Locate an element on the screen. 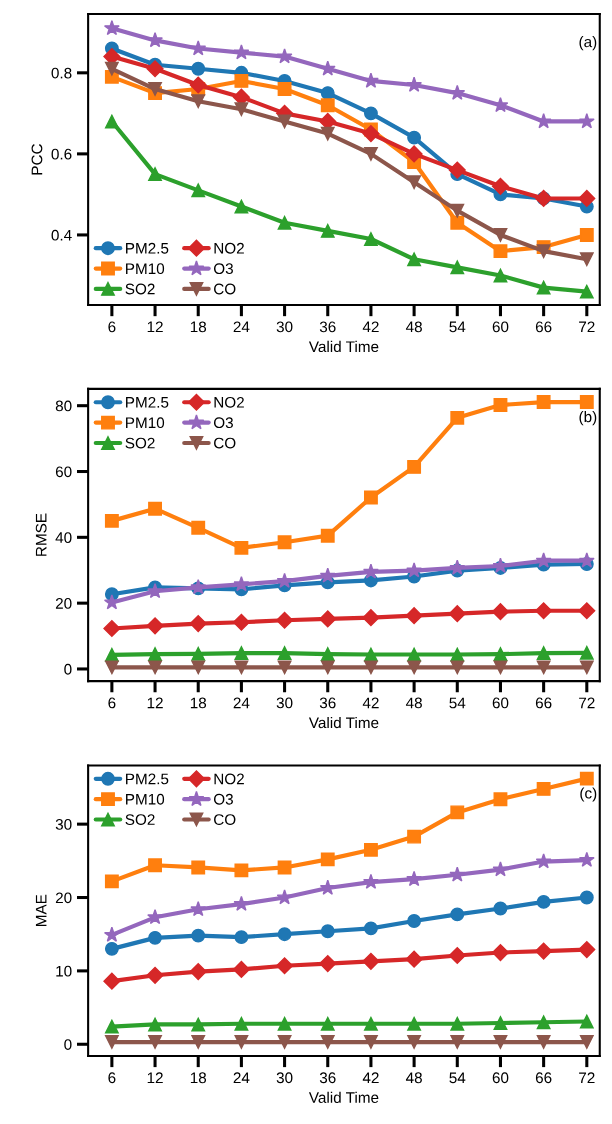  annotation: (b) is located at coordinates (588, 418).